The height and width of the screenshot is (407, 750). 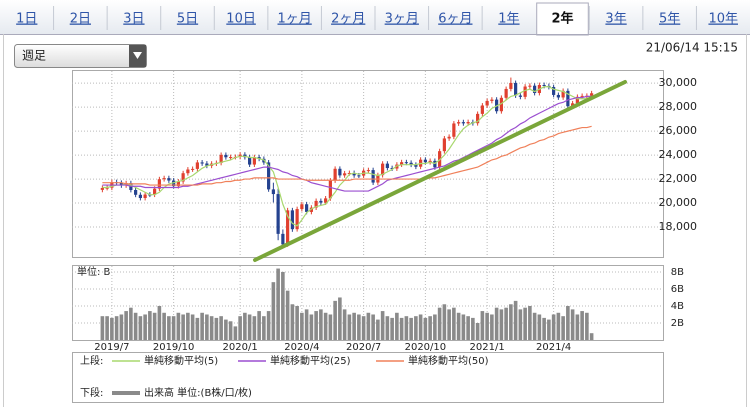 I want to click on tab: 2年, so click(x=562, y=19).